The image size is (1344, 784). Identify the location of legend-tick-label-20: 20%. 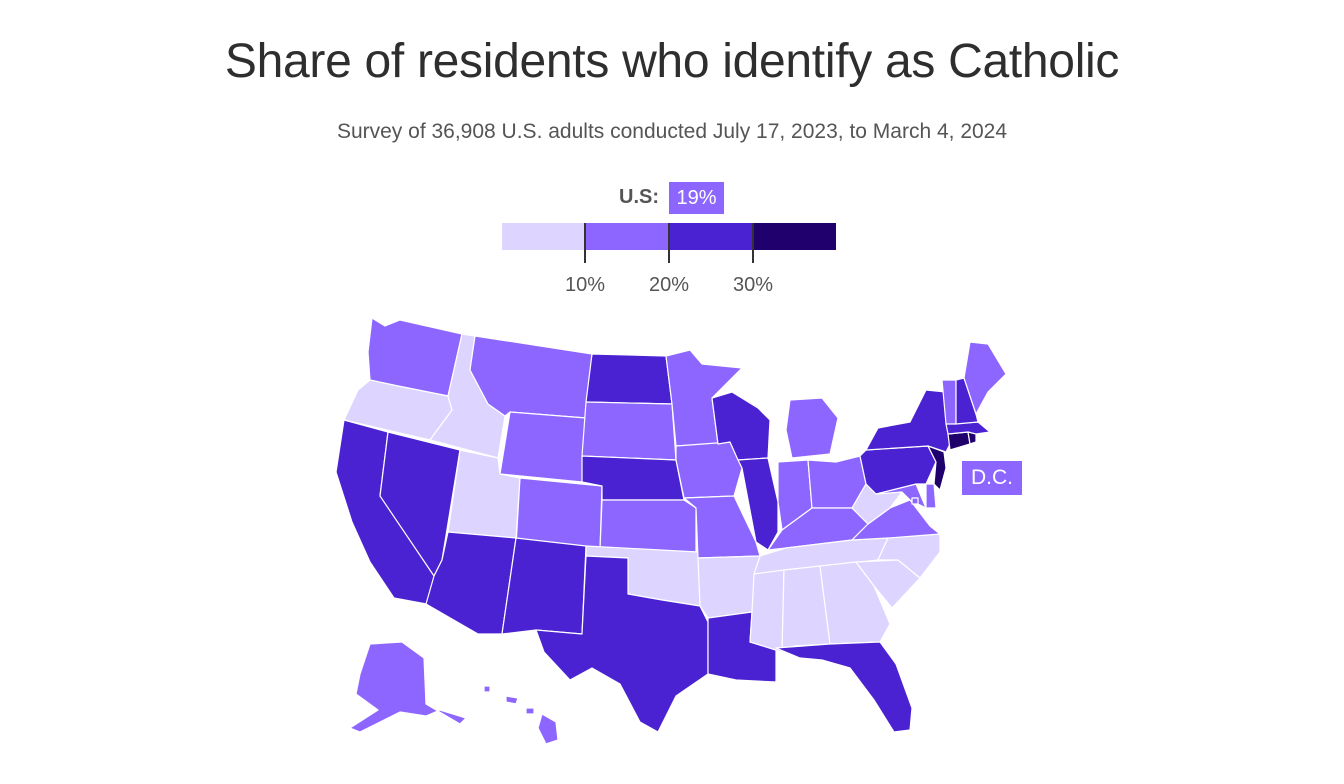
(669, 285).